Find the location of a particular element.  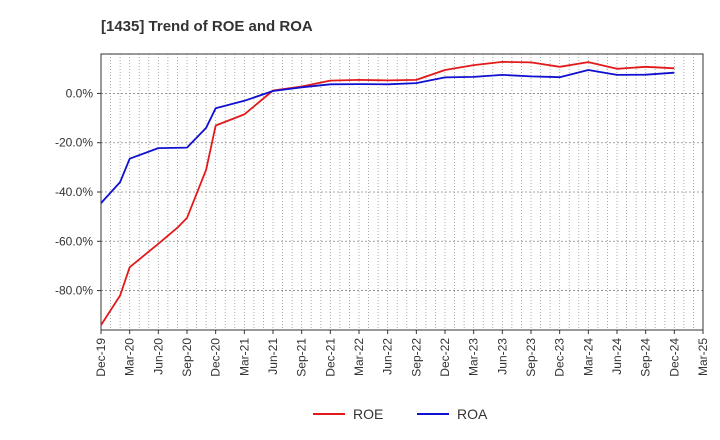

x-tick-label: Jun-20 is located at coordinates (158, 356).